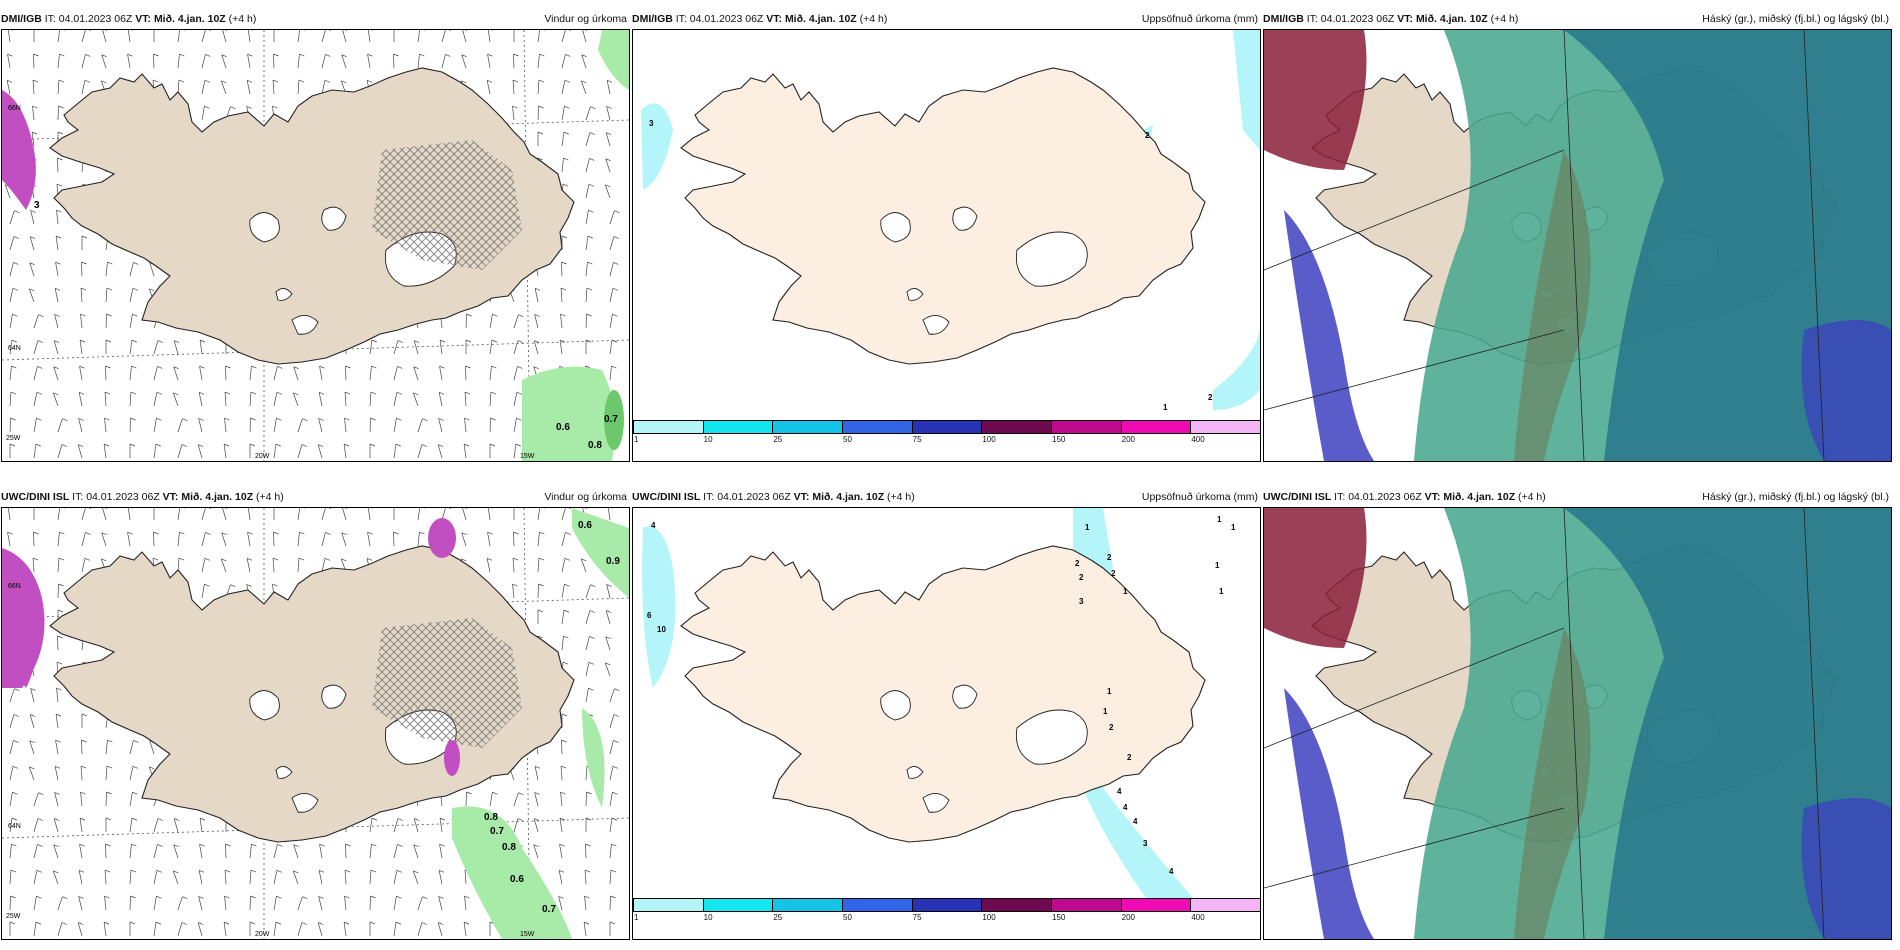 The width and height of the screenshot is (1900, 950). Describe the element at coordinates (1544, 245) in the screenshot. I see `projection-lines` at that location.